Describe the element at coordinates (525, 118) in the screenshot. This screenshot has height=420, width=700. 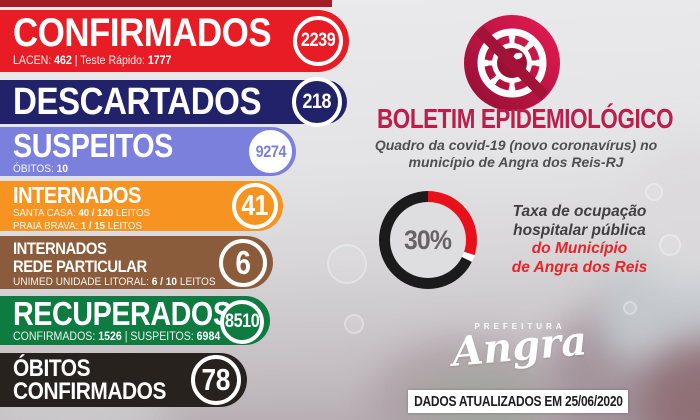
I see `bulletin-title: BOLETIM EPIDEMIOLÓGICO` at that location.